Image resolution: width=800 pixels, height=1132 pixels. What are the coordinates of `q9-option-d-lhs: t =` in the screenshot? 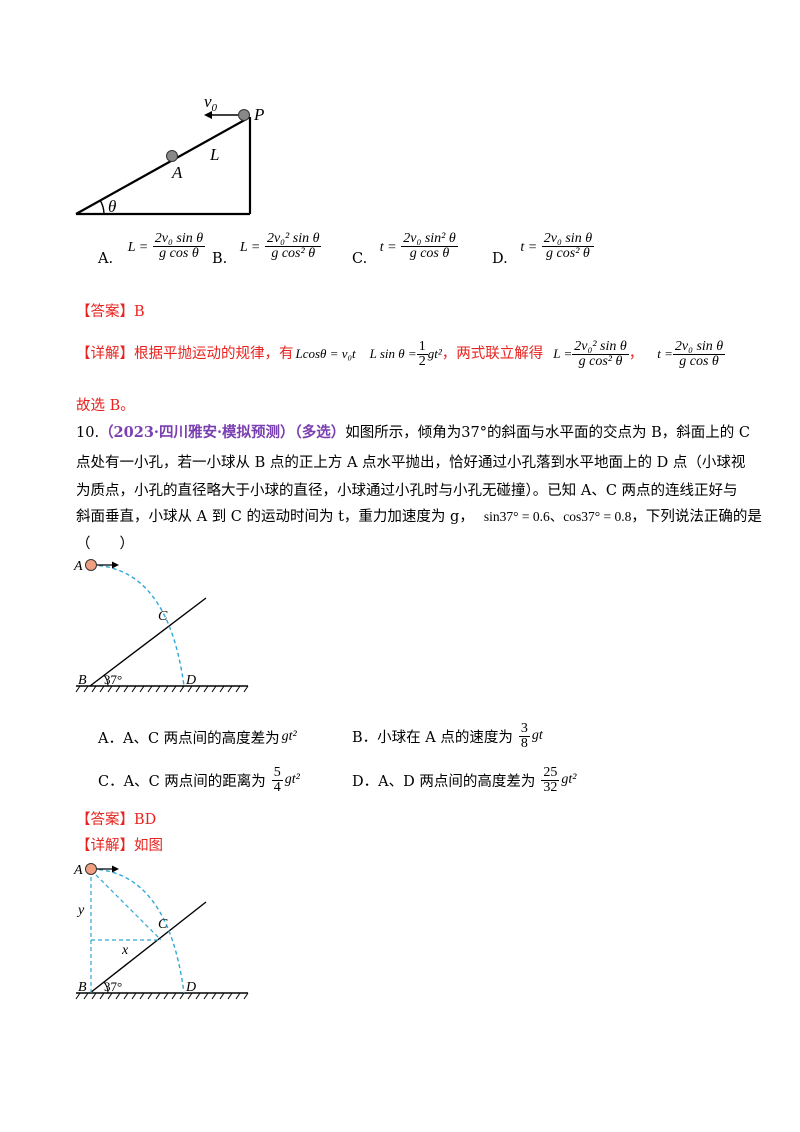 It's located at (529, 247).